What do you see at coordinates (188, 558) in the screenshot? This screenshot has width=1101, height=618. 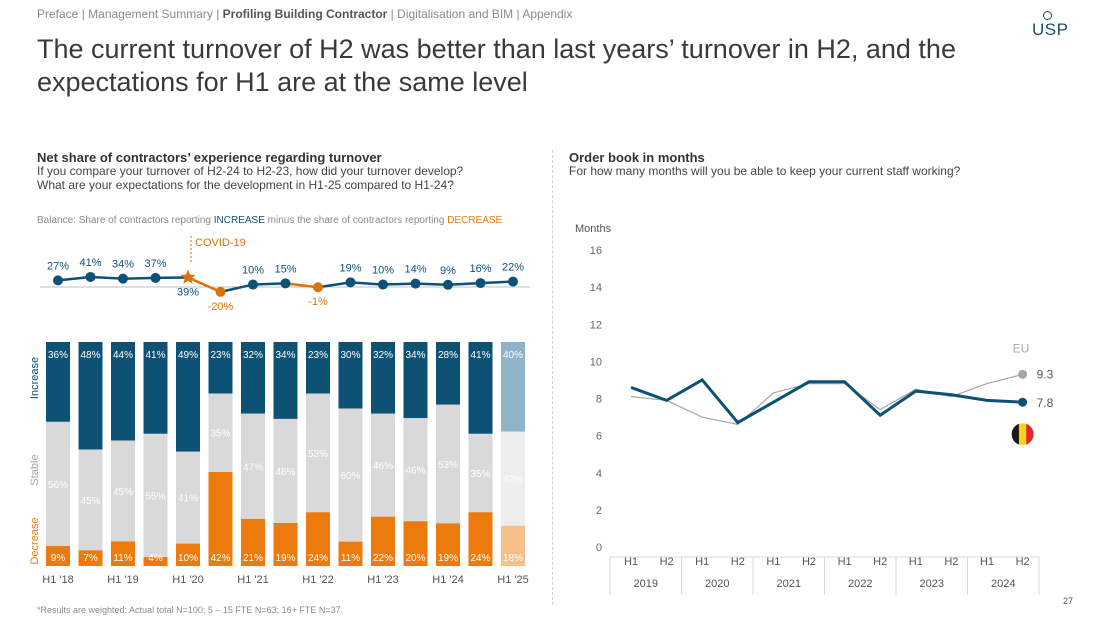 I see `bar-decrease-label: 10%` at bounding box center [188, 558].